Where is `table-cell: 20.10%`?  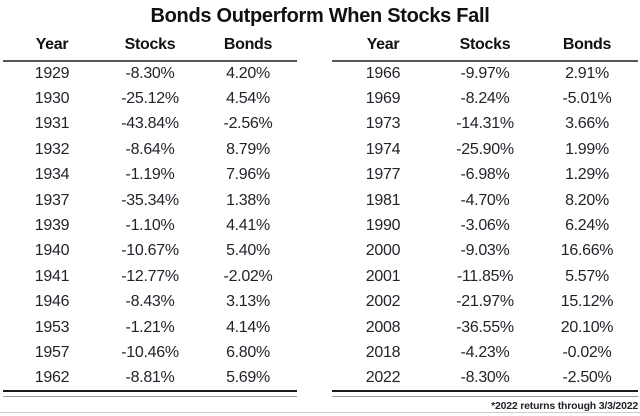 table-cell: 20.10% is located at coordinates (587, 327).